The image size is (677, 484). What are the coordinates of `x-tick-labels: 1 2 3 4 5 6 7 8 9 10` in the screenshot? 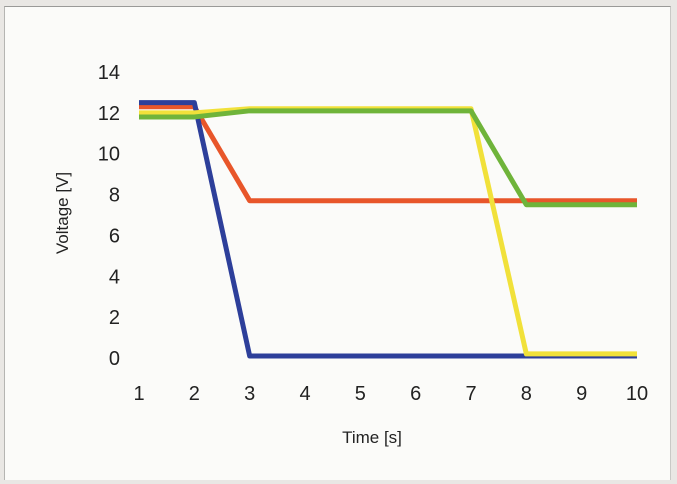 It's located at (390, 394).